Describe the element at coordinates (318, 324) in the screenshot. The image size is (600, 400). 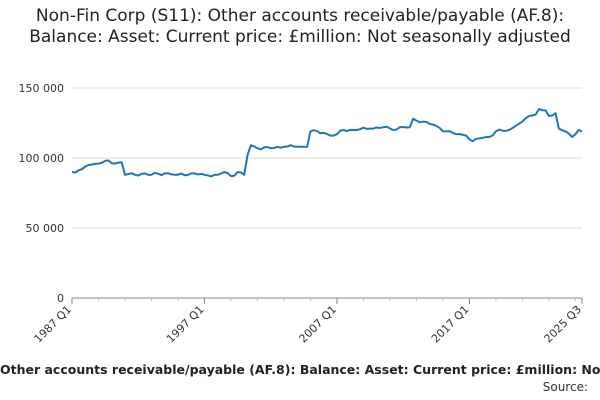
I see `x-tick-label: 2007 Q1` at that location.